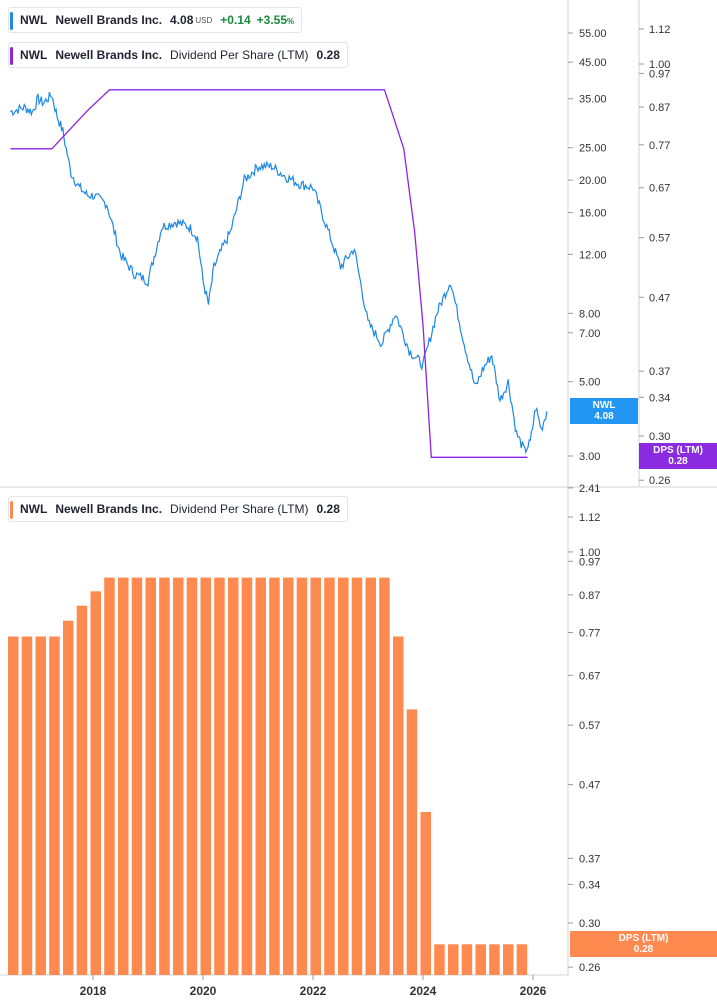 Image resolution: width=717 pixels, height=1005 pixels. Describe the element at coordinates (589, 924) in the screenshot. I see `bar-axis-tick-label: 0.30` at that location.